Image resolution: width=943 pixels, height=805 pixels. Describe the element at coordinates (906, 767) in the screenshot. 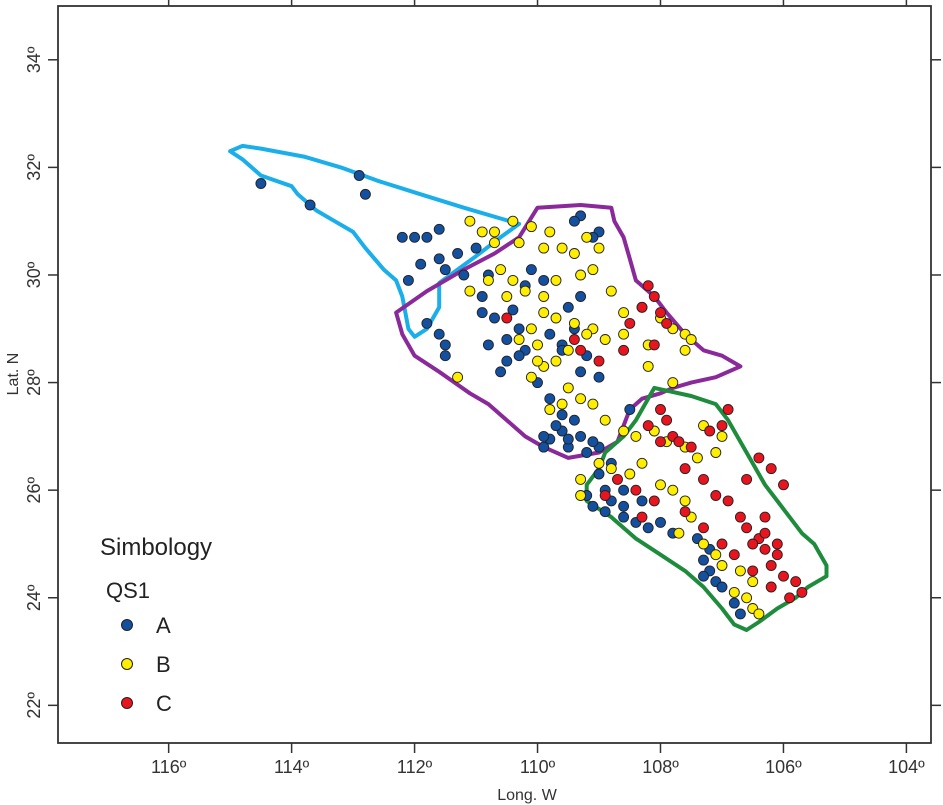

I see `x-tick-label: 104º` at that location.